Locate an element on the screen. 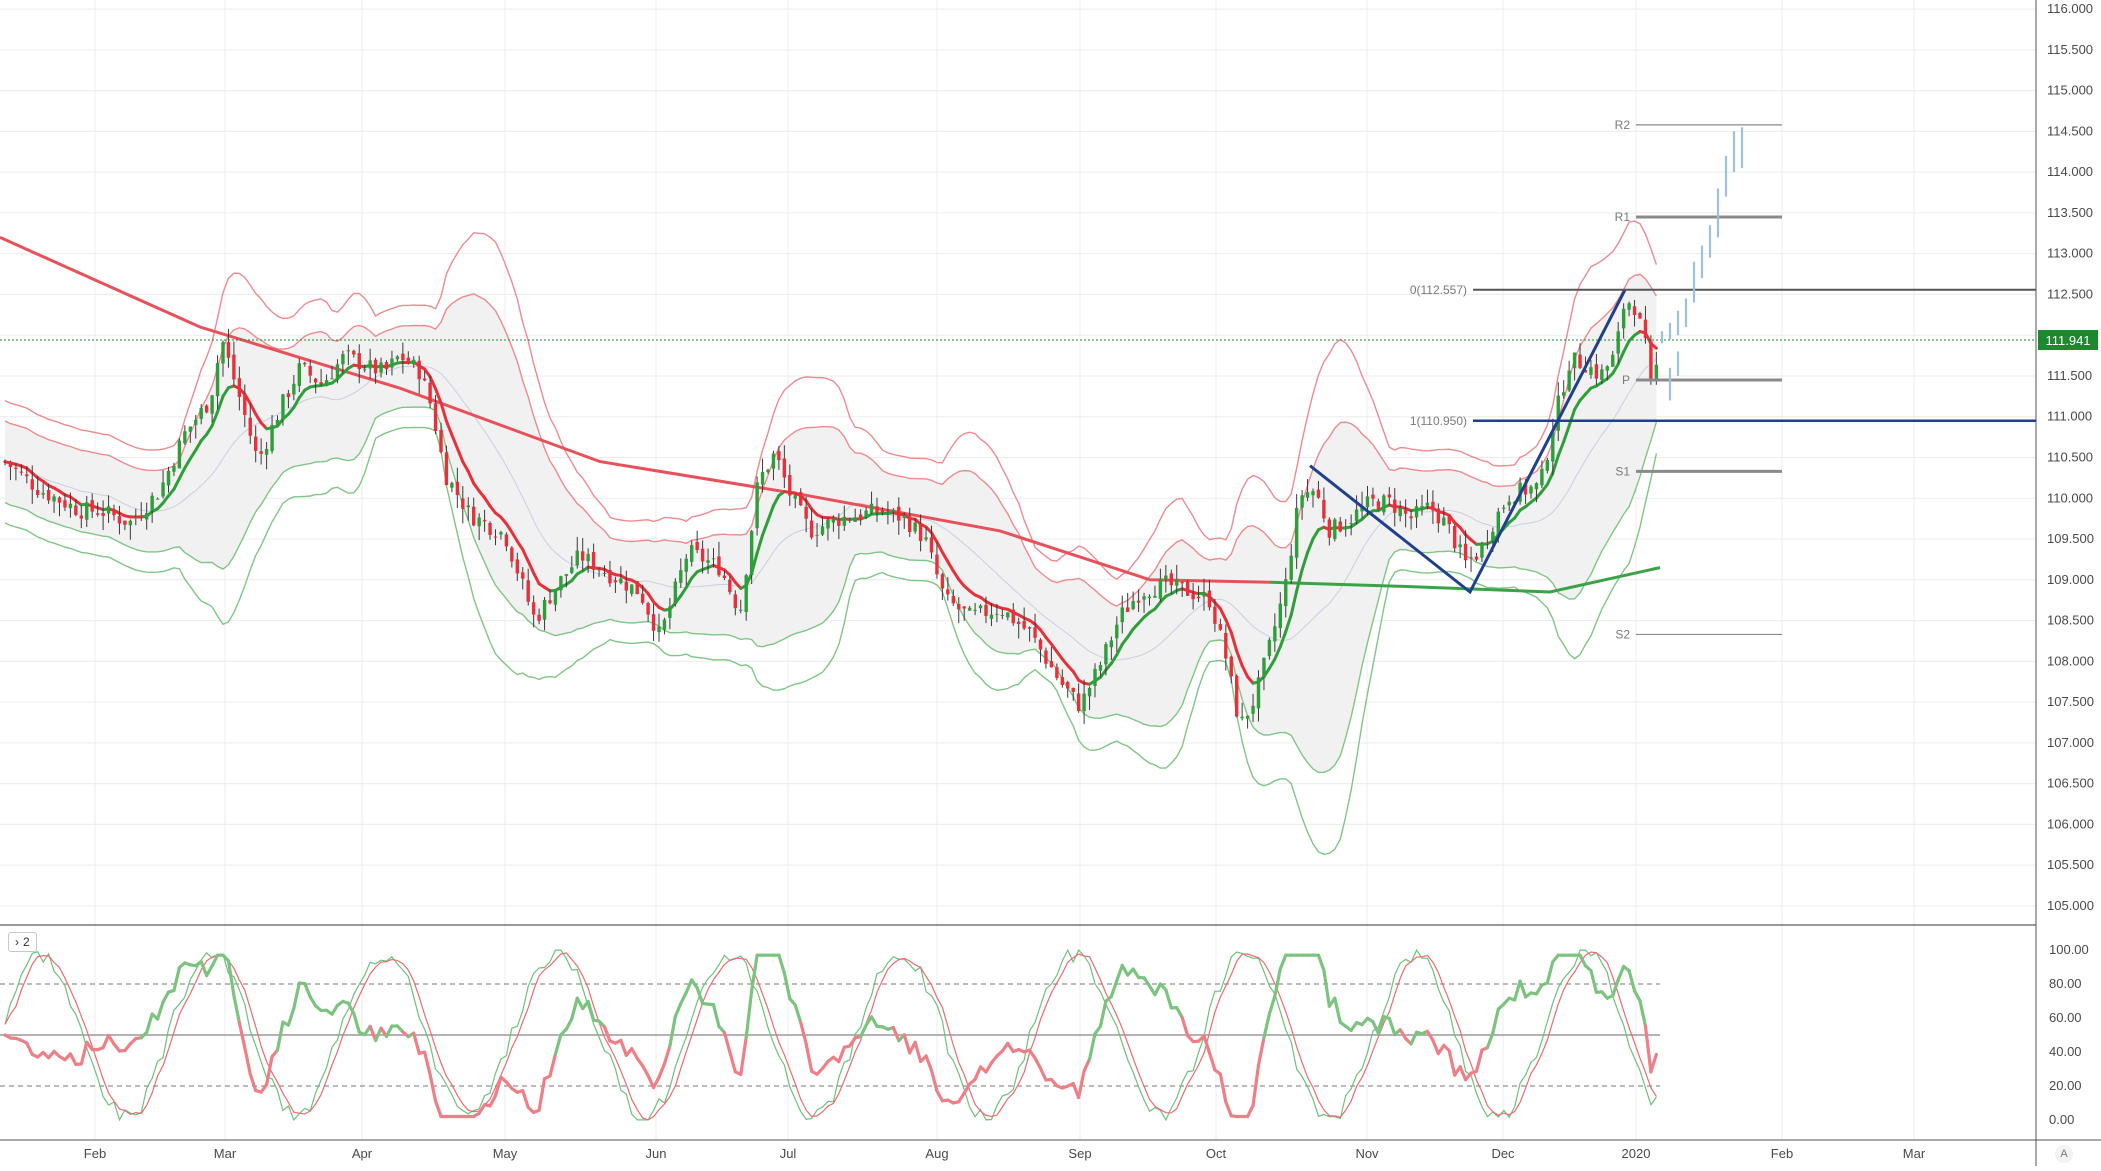 This screenshot has width=2101, height=1171. osc-tick-label: 100.00 is located at coordinates (2069, 949).